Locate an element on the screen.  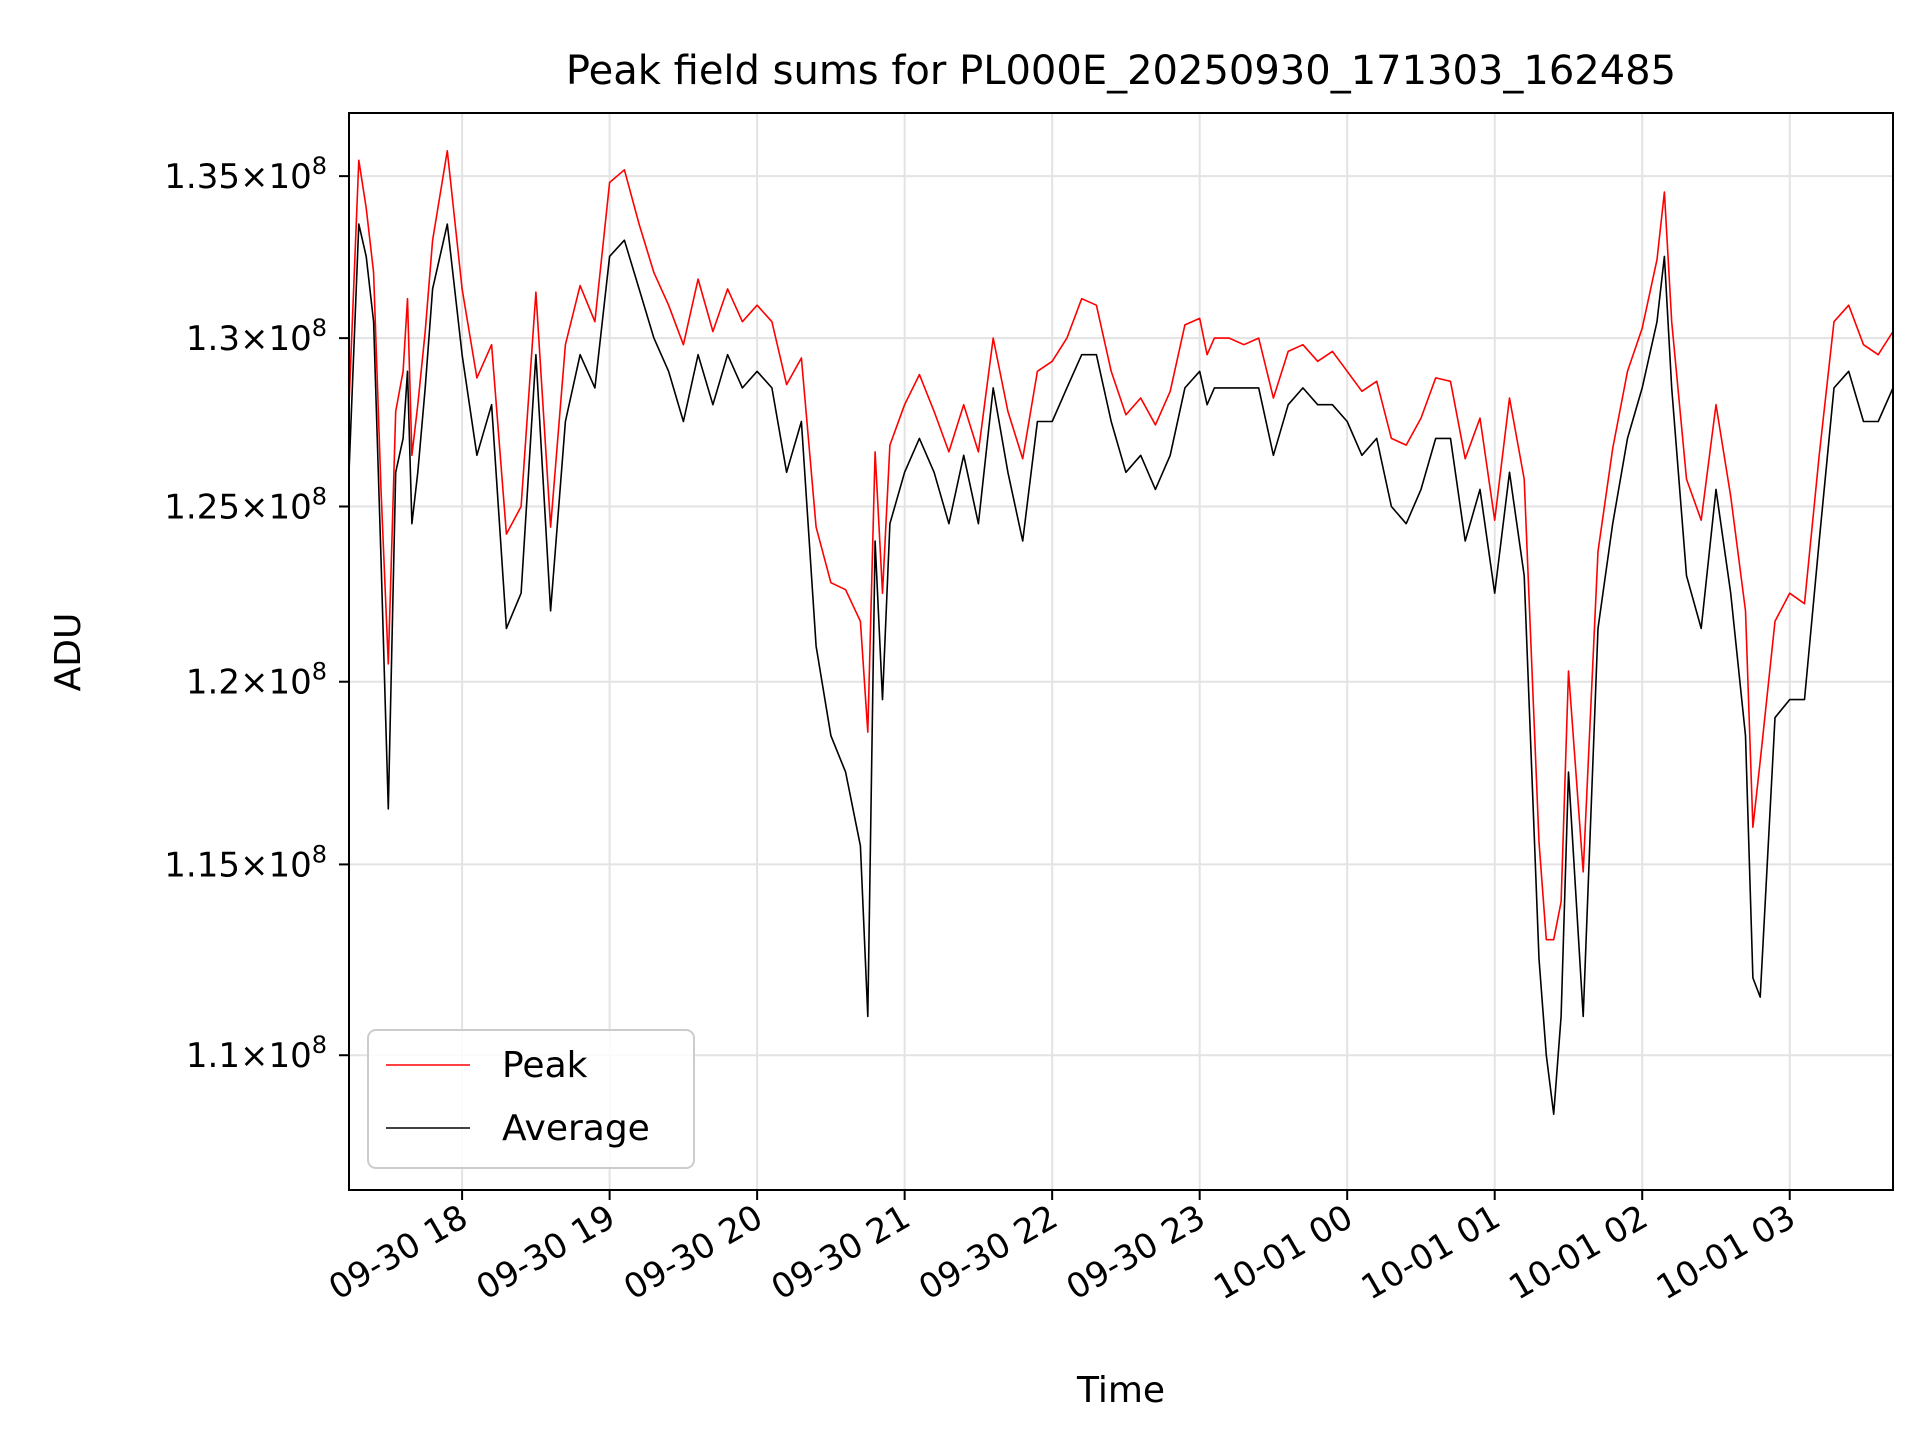
legend-average-label: Average is located at coordinates (576, 1128).